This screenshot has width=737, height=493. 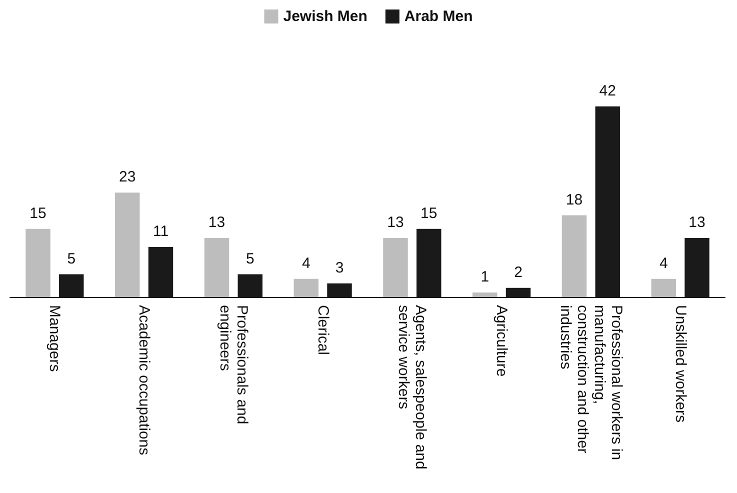 What do you see at coordinates (55, 338) in the screenshot?
I see `x-tick-label: Managers` at bounding box center [55, 338].